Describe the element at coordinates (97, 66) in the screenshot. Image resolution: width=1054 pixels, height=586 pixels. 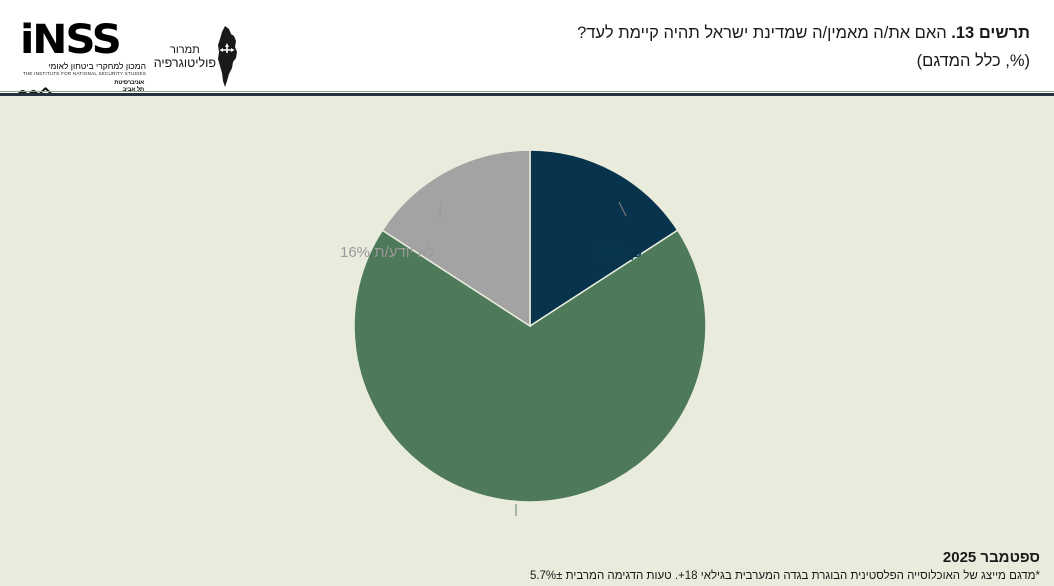
I see `inss-hebrew-name: המכון למחקרי ביטחון לאומי` at that location.